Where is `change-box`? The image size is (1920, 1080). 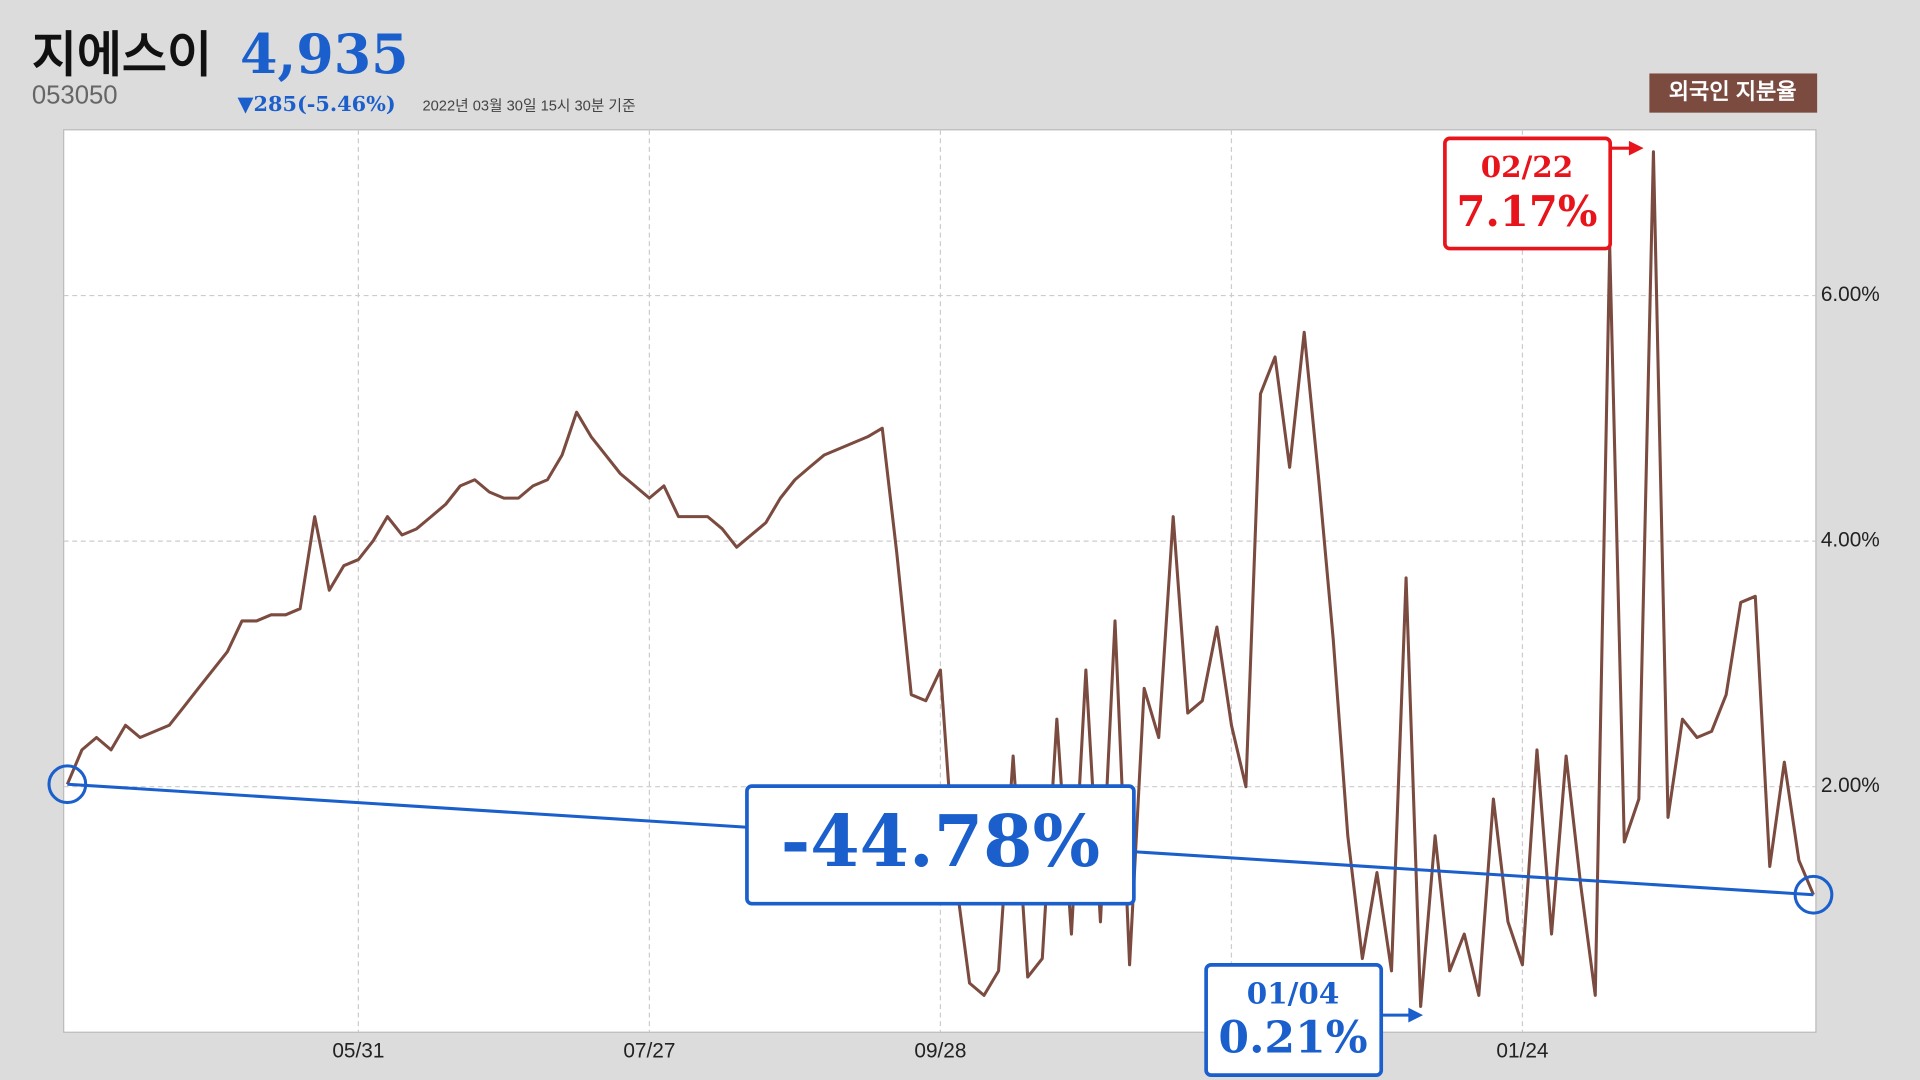
change-box is located at coordinates (940, 845).